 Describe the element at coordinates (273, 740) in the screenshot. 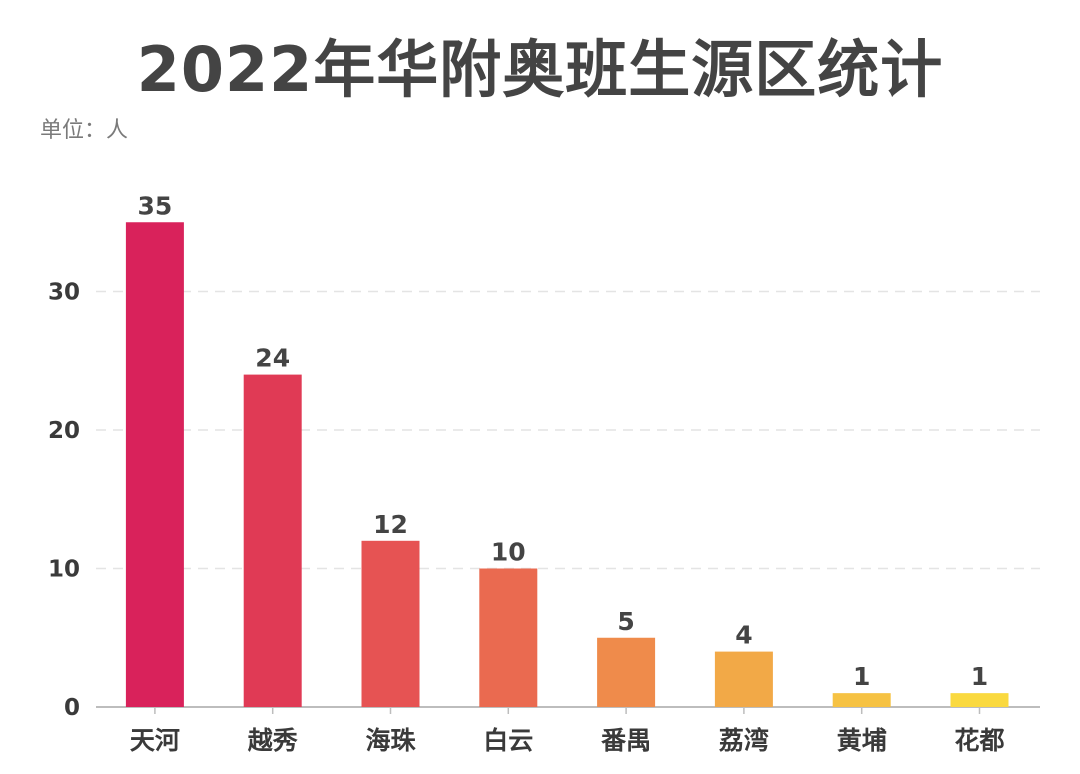

I see `x-category-label-越秀: 越秀` at that location.